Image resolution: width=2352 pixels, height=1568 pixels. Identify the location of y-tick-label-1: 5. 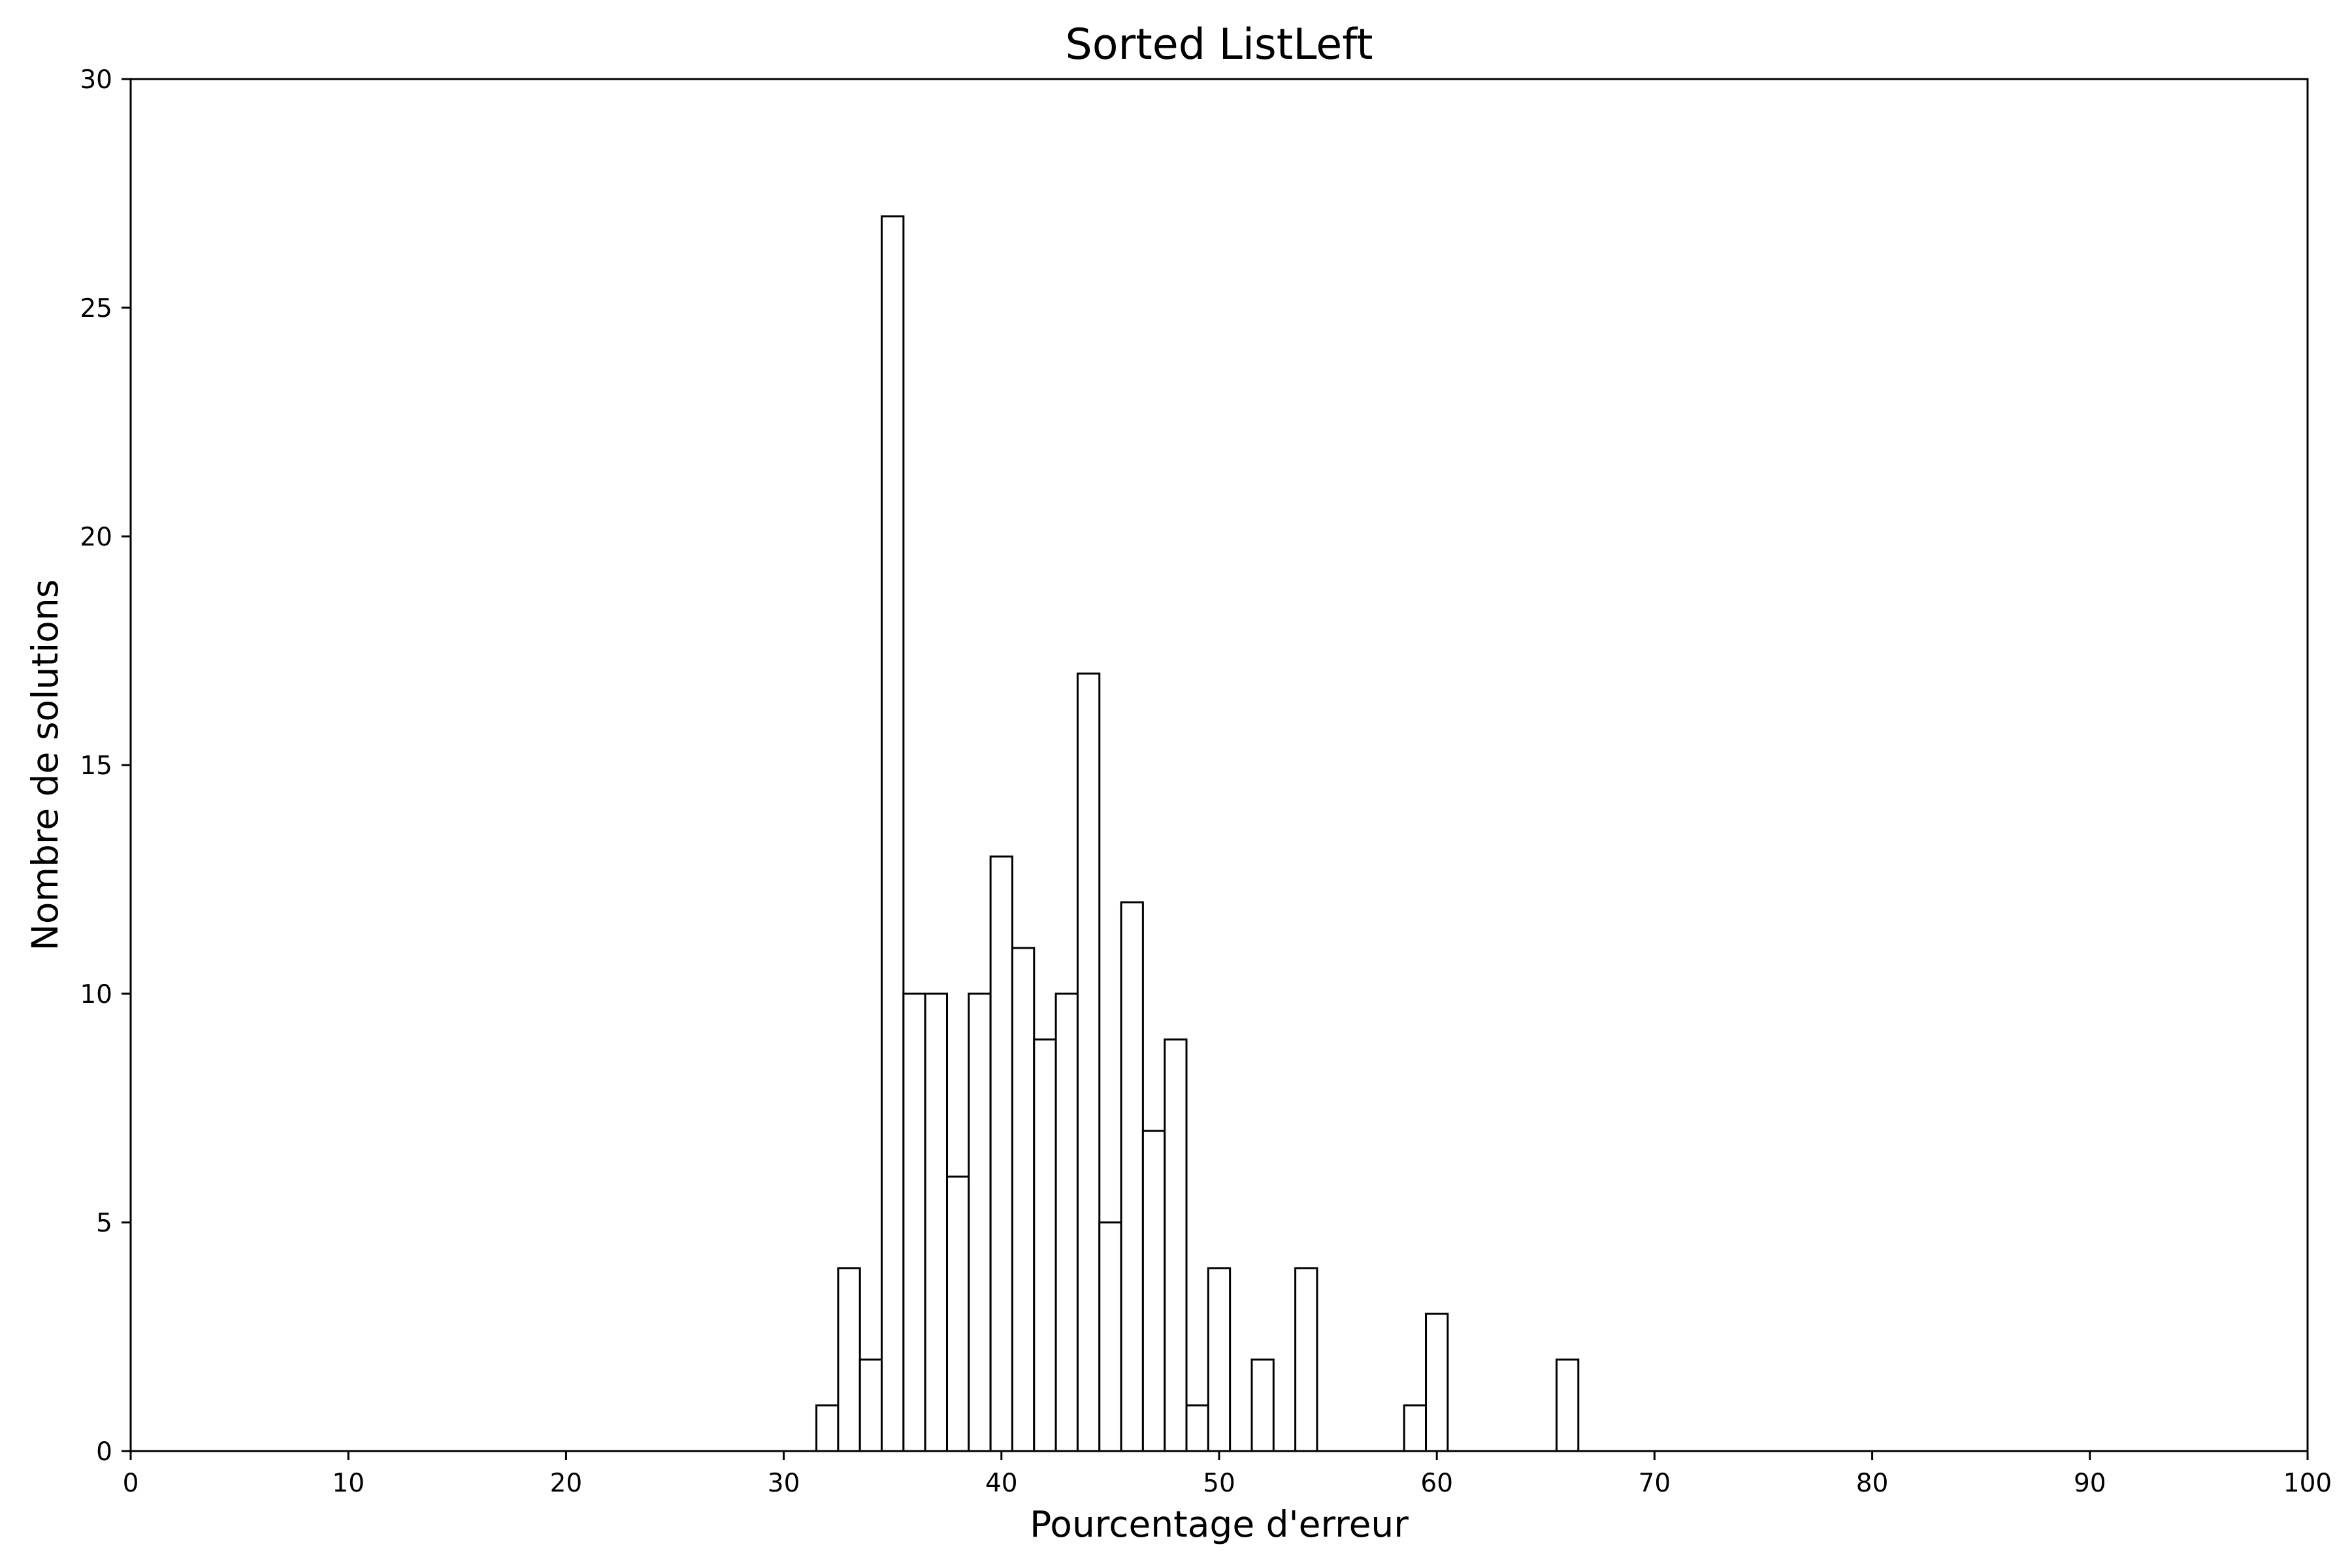
(104, 1223).